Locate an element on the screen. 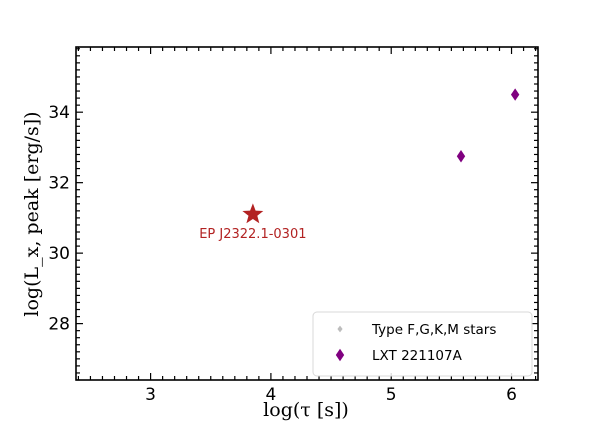 This screenshot has width=598, height=427. x-axis-label: log(τ [s]) is located at coordinates (306, 410).